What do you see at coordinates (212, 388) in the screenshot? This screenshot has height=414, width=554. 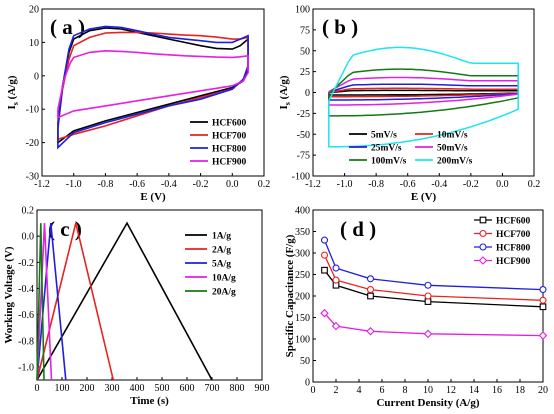 I see `x-tick-label: 700` at bounding box center [212, 388].